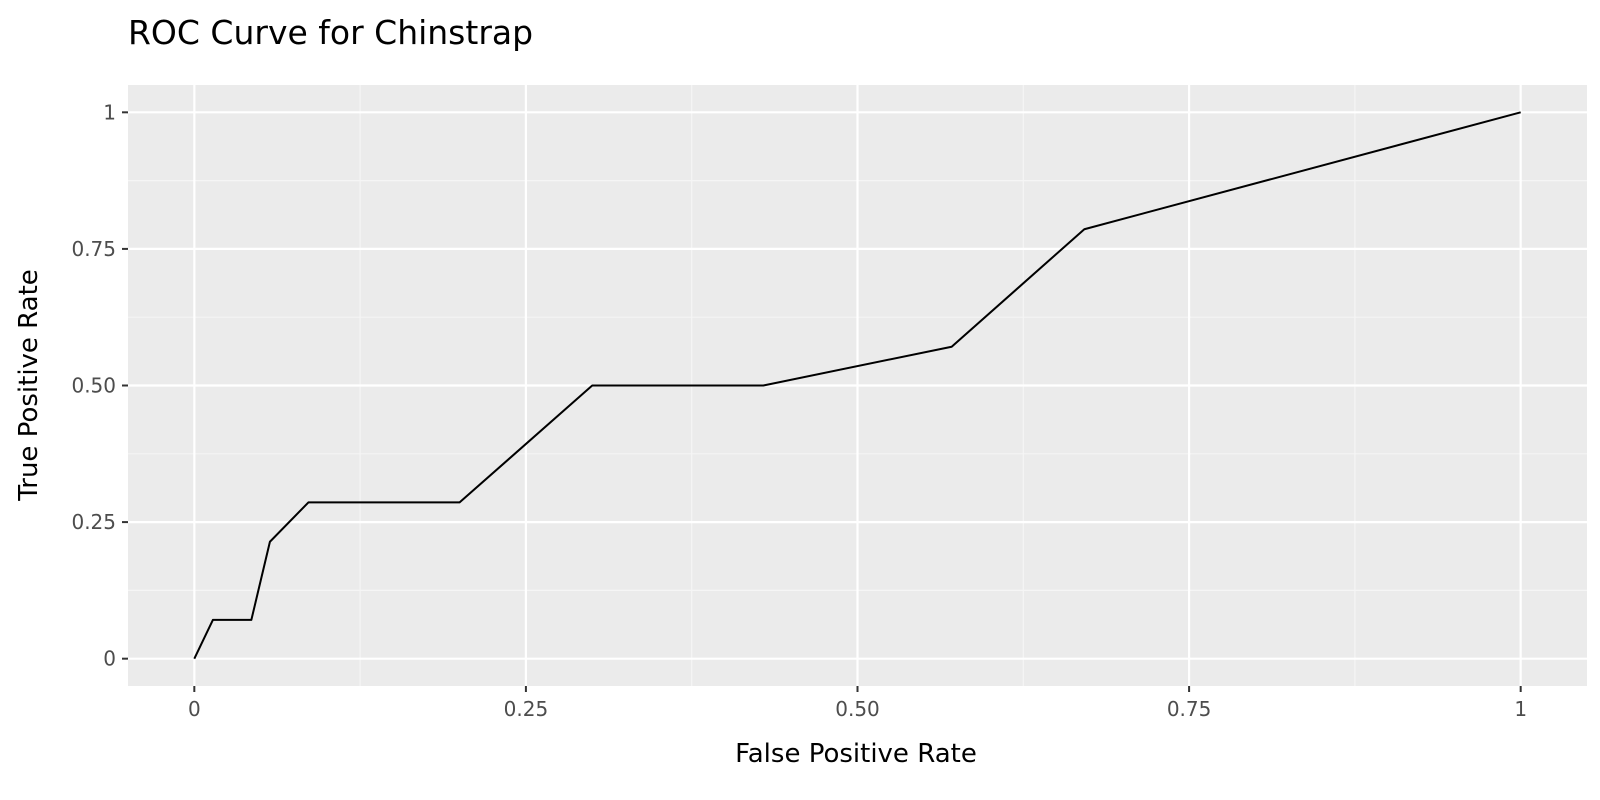 This screenshot has height=800, width=1600. I want to click on y-axis: 0 0.25 0.50 0.75 1, so click(99, 385).